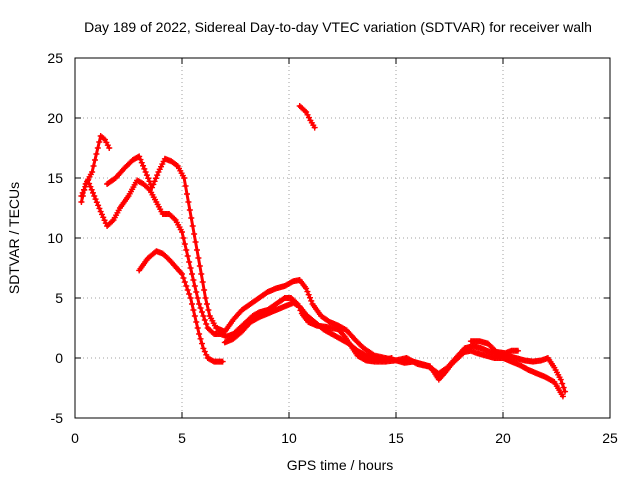 The width and height of the screenshot is (640, 480). I want to click on x-tick-label: 20, so click(503, 438).